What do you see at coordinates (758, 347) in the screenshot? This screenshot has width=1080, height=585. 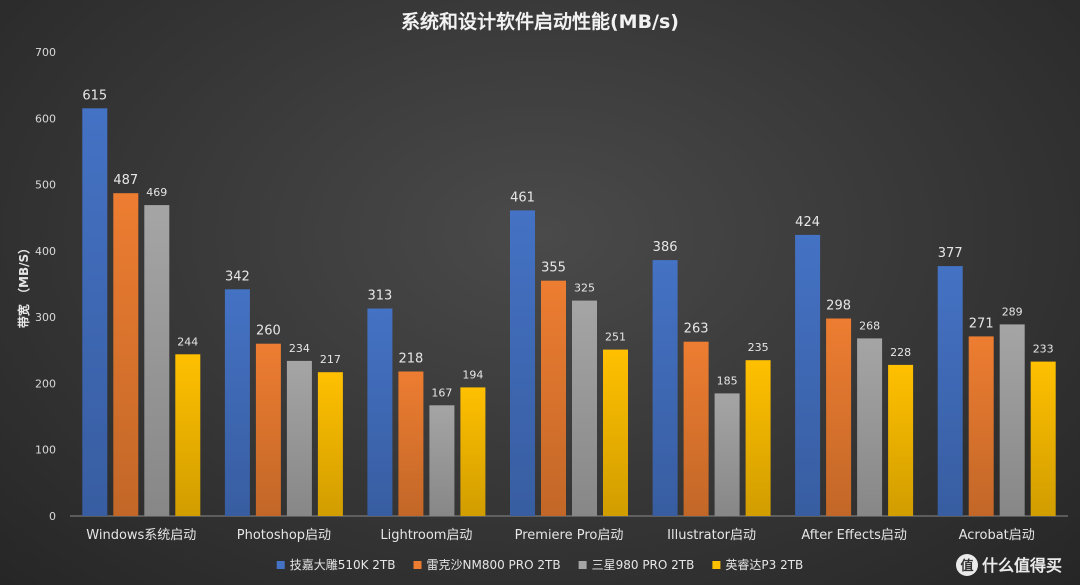 I see `data-label: 235` at bounding box center [758, 347].